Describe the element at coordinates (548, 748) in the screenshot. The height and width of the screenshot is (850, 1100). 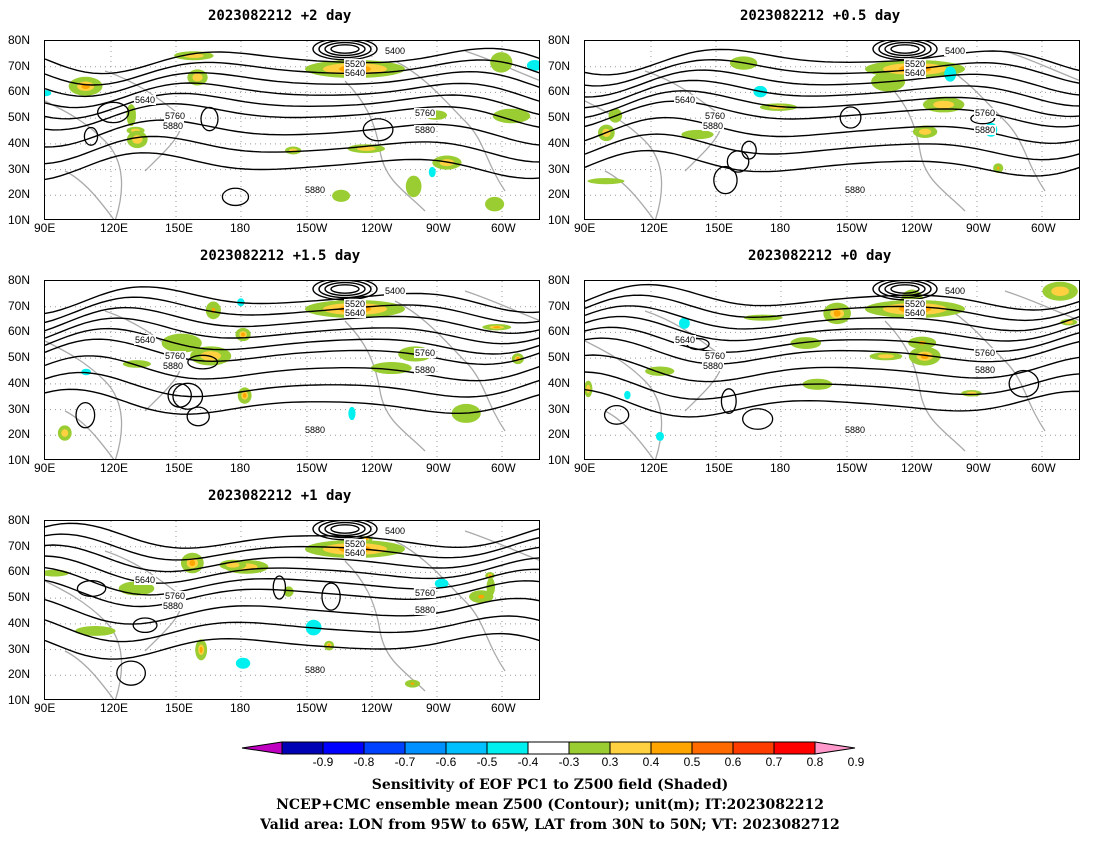
I see `colorbar` at that location.